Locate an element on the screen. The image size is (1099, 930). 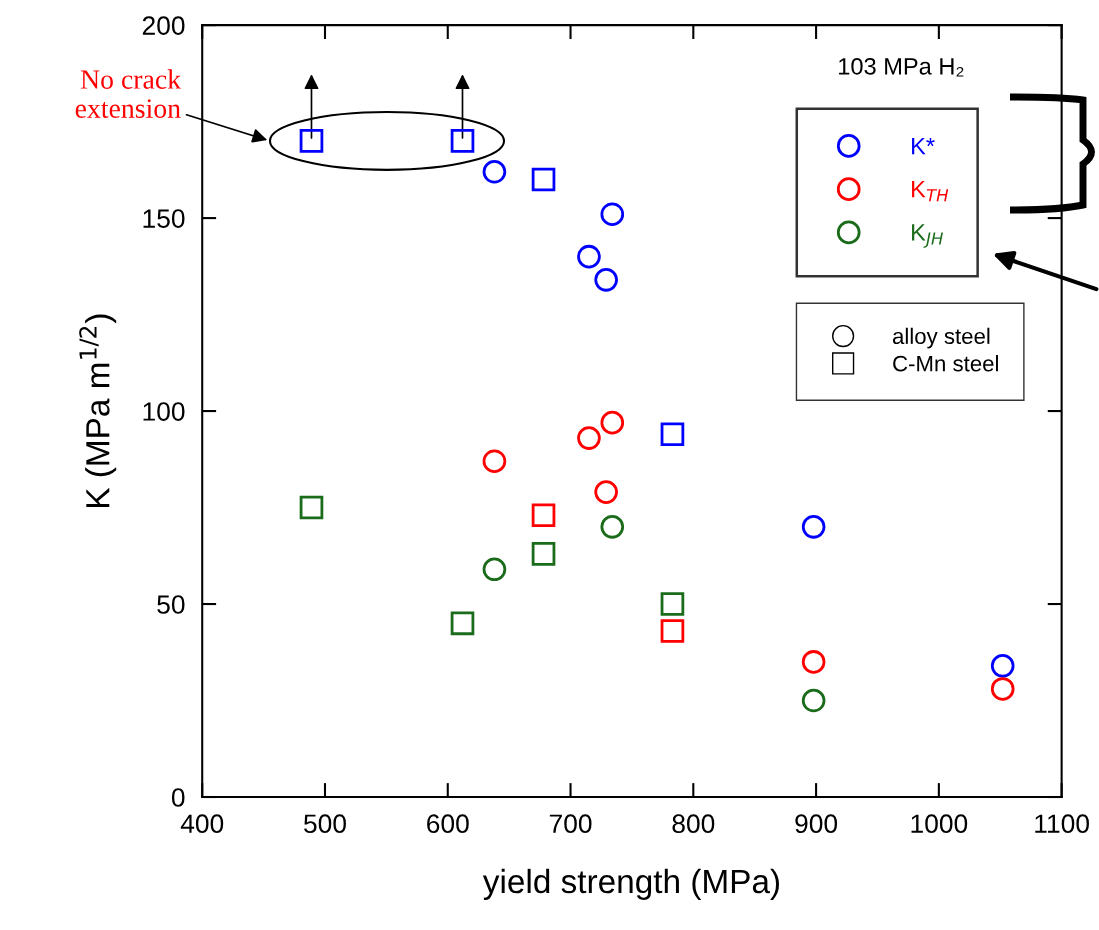
legend-label: K$_{JH}$ is located at coordinates (927, 236).